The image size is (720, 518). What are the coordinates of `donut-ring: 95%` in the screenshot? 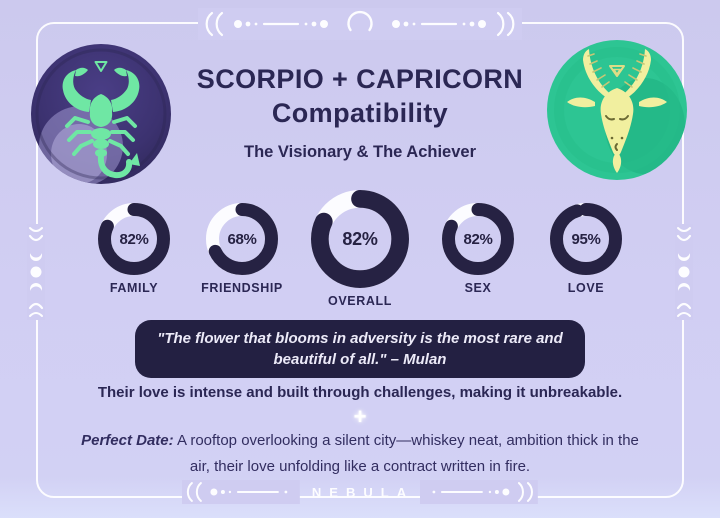 It's located at (586, 239).